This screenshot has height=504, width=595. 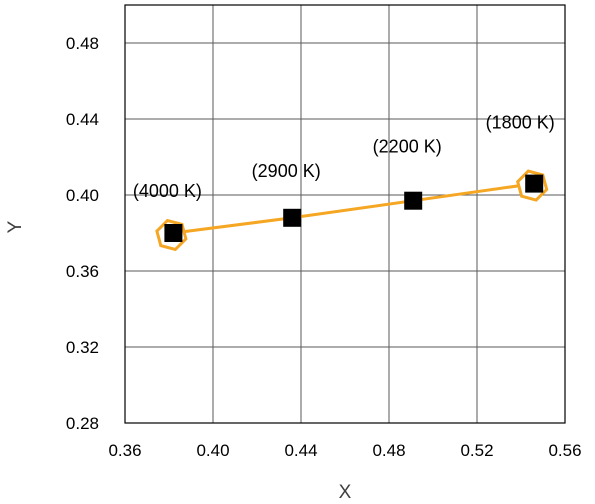 What do you see at coordinates (300, 450) in the screenshot?
I see `x-tick-label: 0.44` at bounding box center [300, 450].